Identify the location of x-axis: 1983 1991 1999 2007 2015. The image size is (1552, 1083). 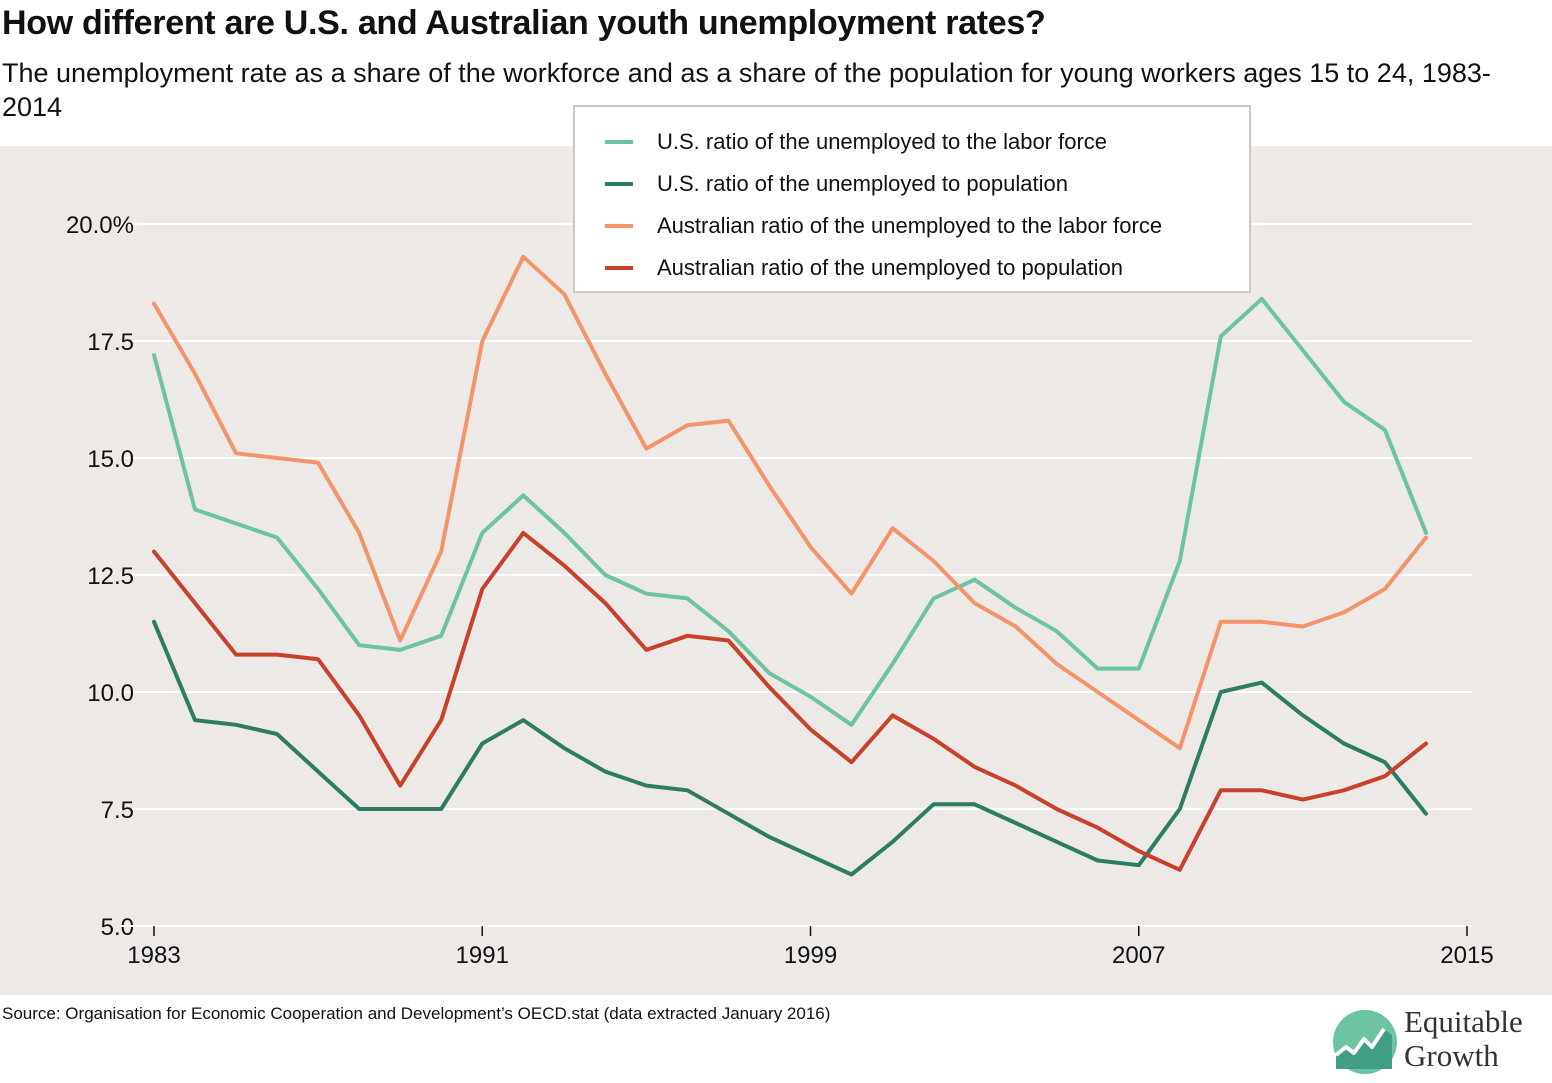
(807, 947).